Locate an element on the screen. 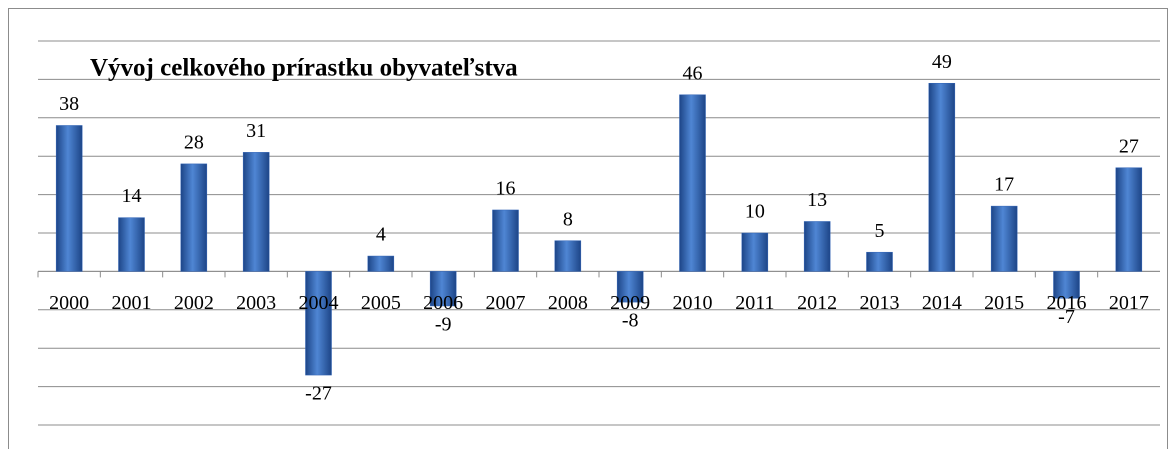  x-tick-label: 2000 is located at coordinates (69, 303).